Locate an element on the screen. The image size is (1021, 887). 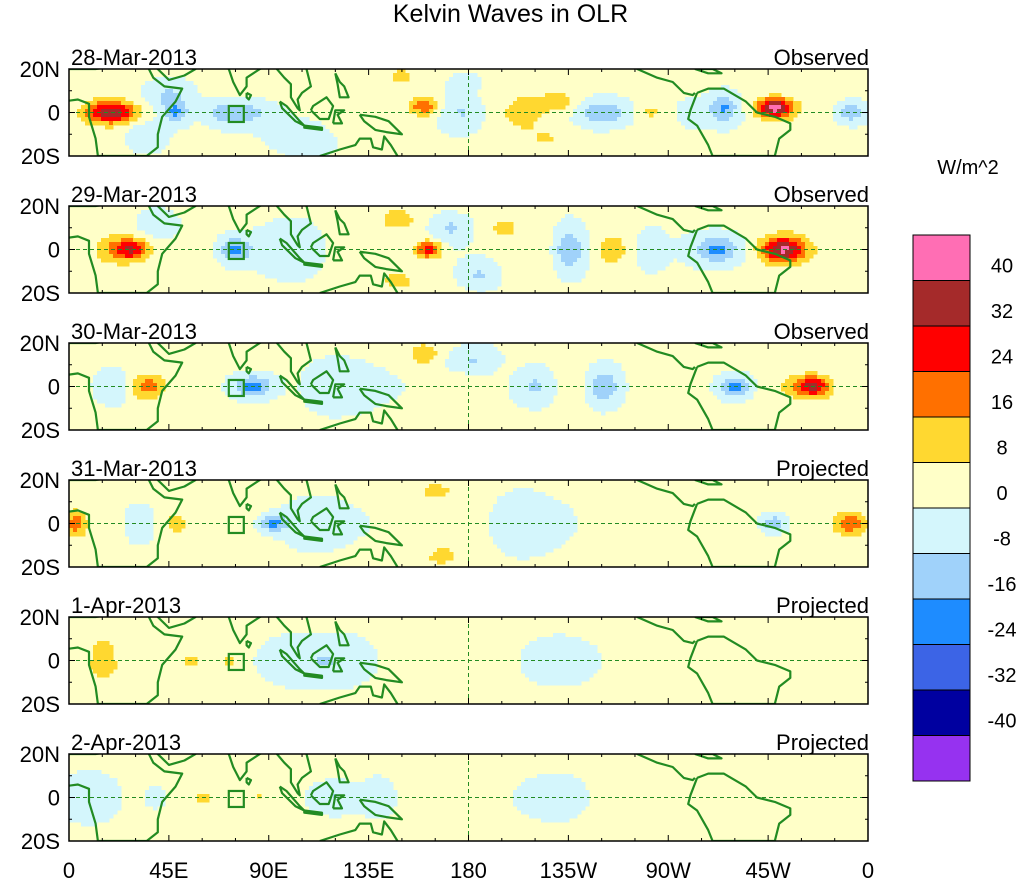
colorbar-level-label: 32 is located at coordinates (1002, 312).